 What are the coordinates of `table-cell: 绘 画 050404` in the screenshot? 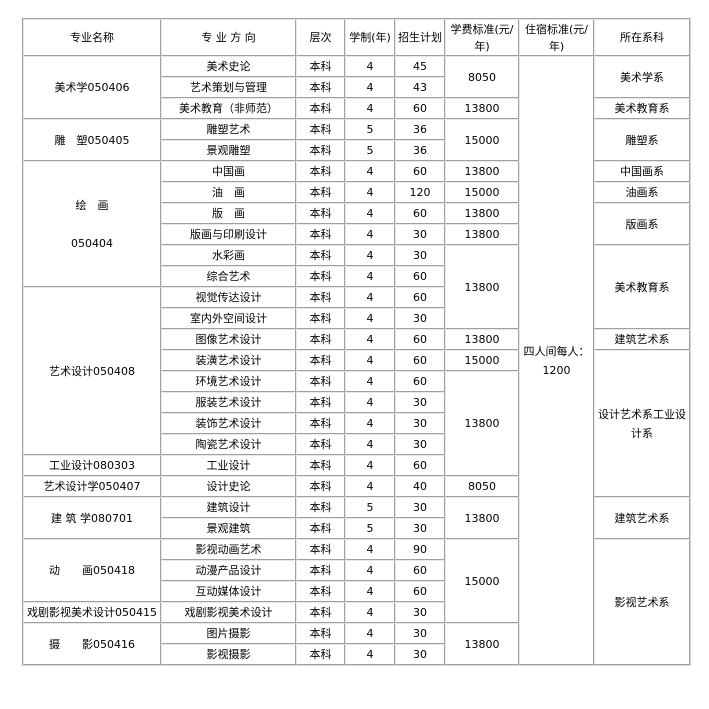 It's located at (92, 224).